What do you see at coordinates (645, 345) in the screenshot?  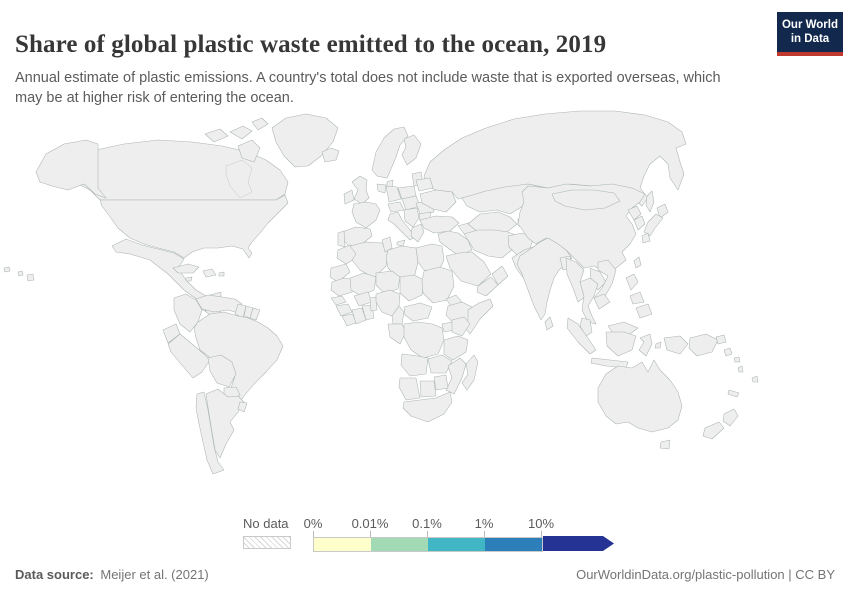 I see `country-indonesia-sulawesi` at bounding box center [645, 345].